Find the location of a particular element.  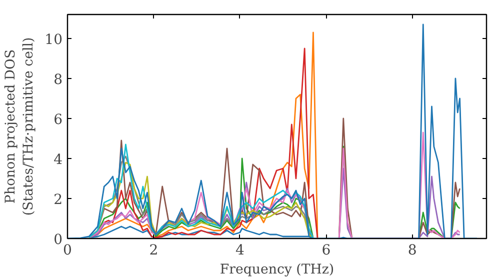

x-tick-label: 2 is located at coordinates (153, 250).